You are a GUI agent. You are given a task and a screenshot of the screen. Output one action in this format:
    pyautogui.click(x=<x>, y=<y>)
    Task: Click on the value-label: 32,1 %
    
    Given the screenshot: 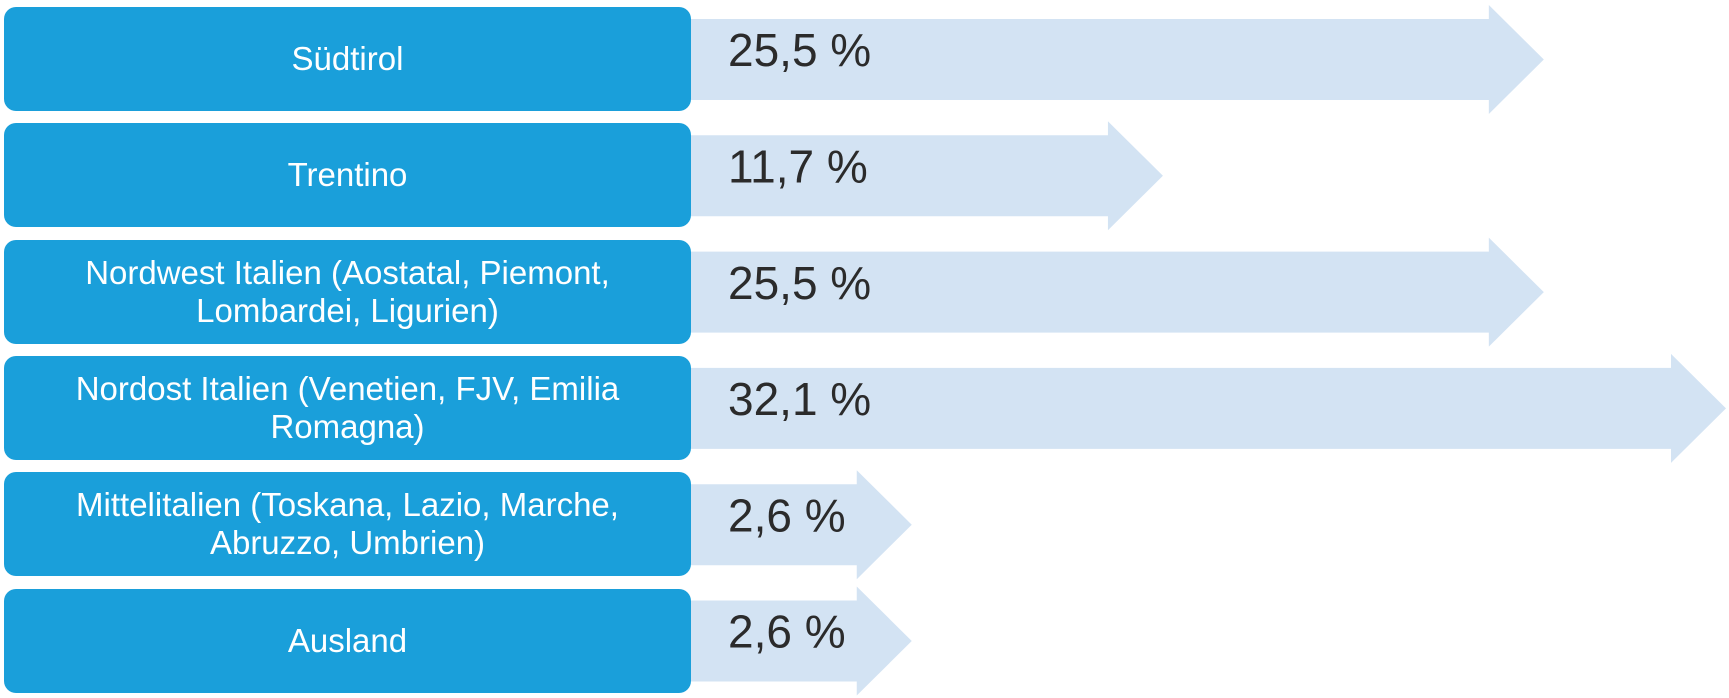 What is the action you would take?
    pyautogui.click(x=799, y=399)
    